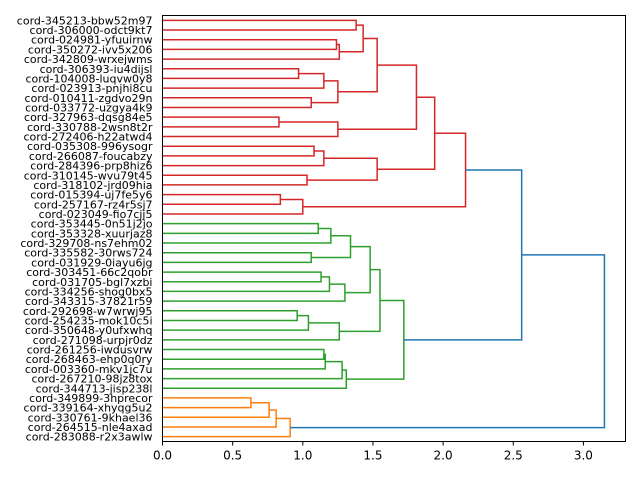  What do you see at coordinates (92, 233) in the screenshot?
I see `leaf-label: cord-353328-xuurjaz8` at bounding box center [92, 233].